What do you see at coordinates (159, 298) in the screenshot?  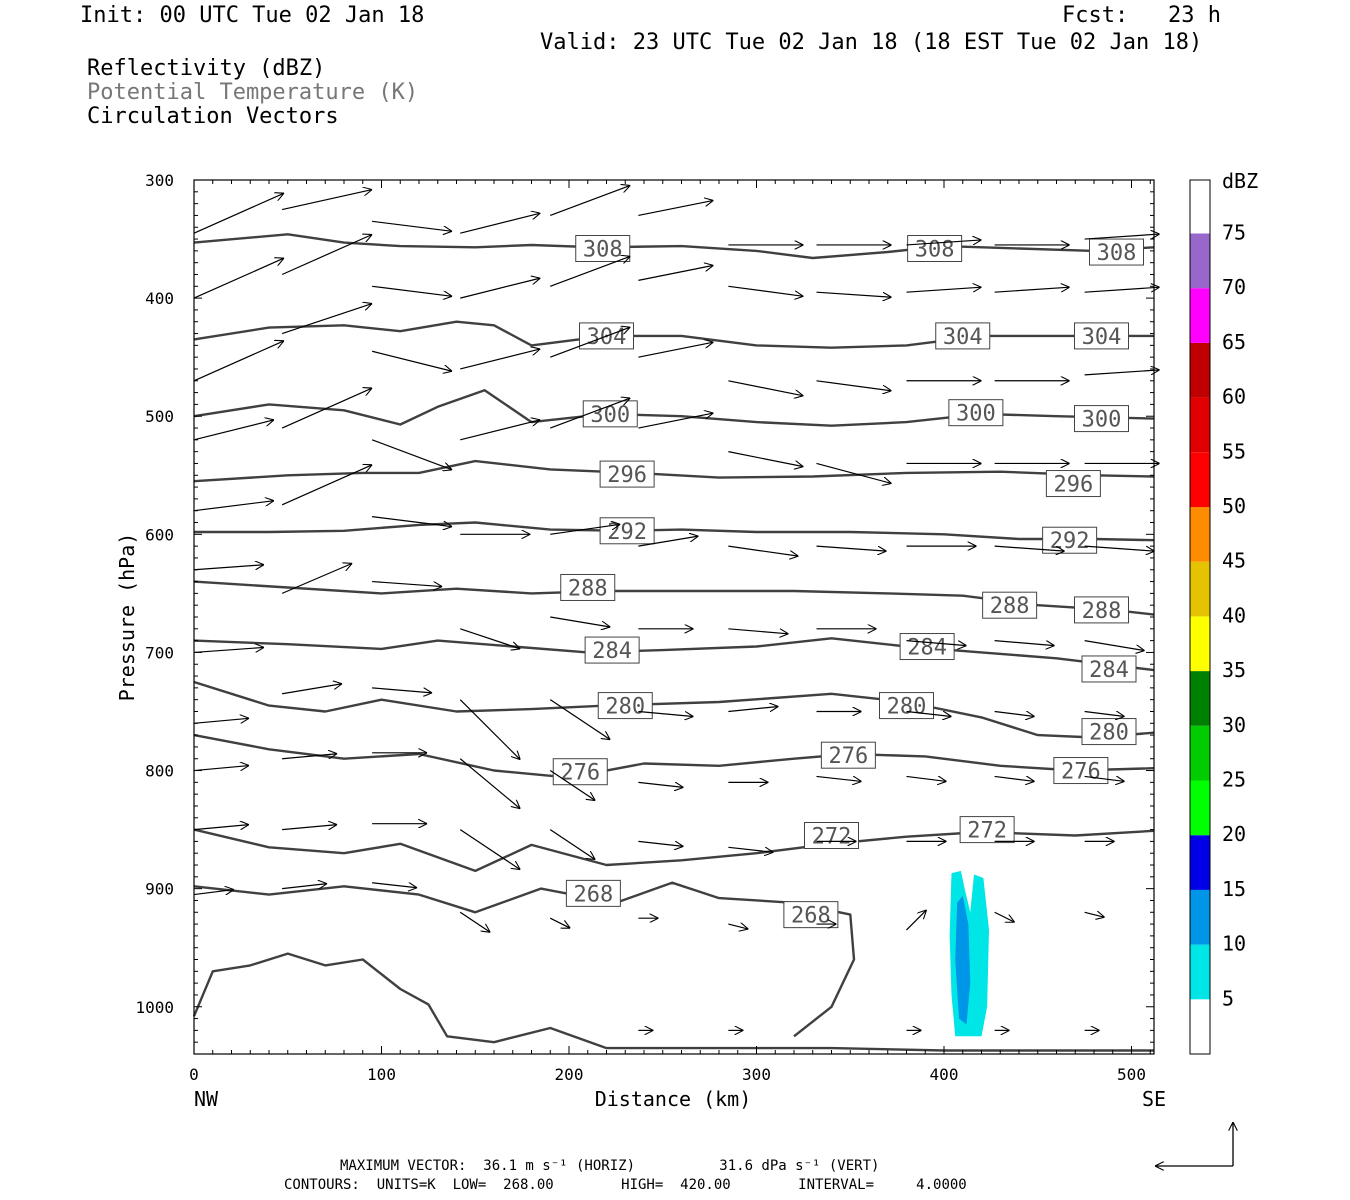 I see `y-tick-label: 400` at bounding box center [159, 298].